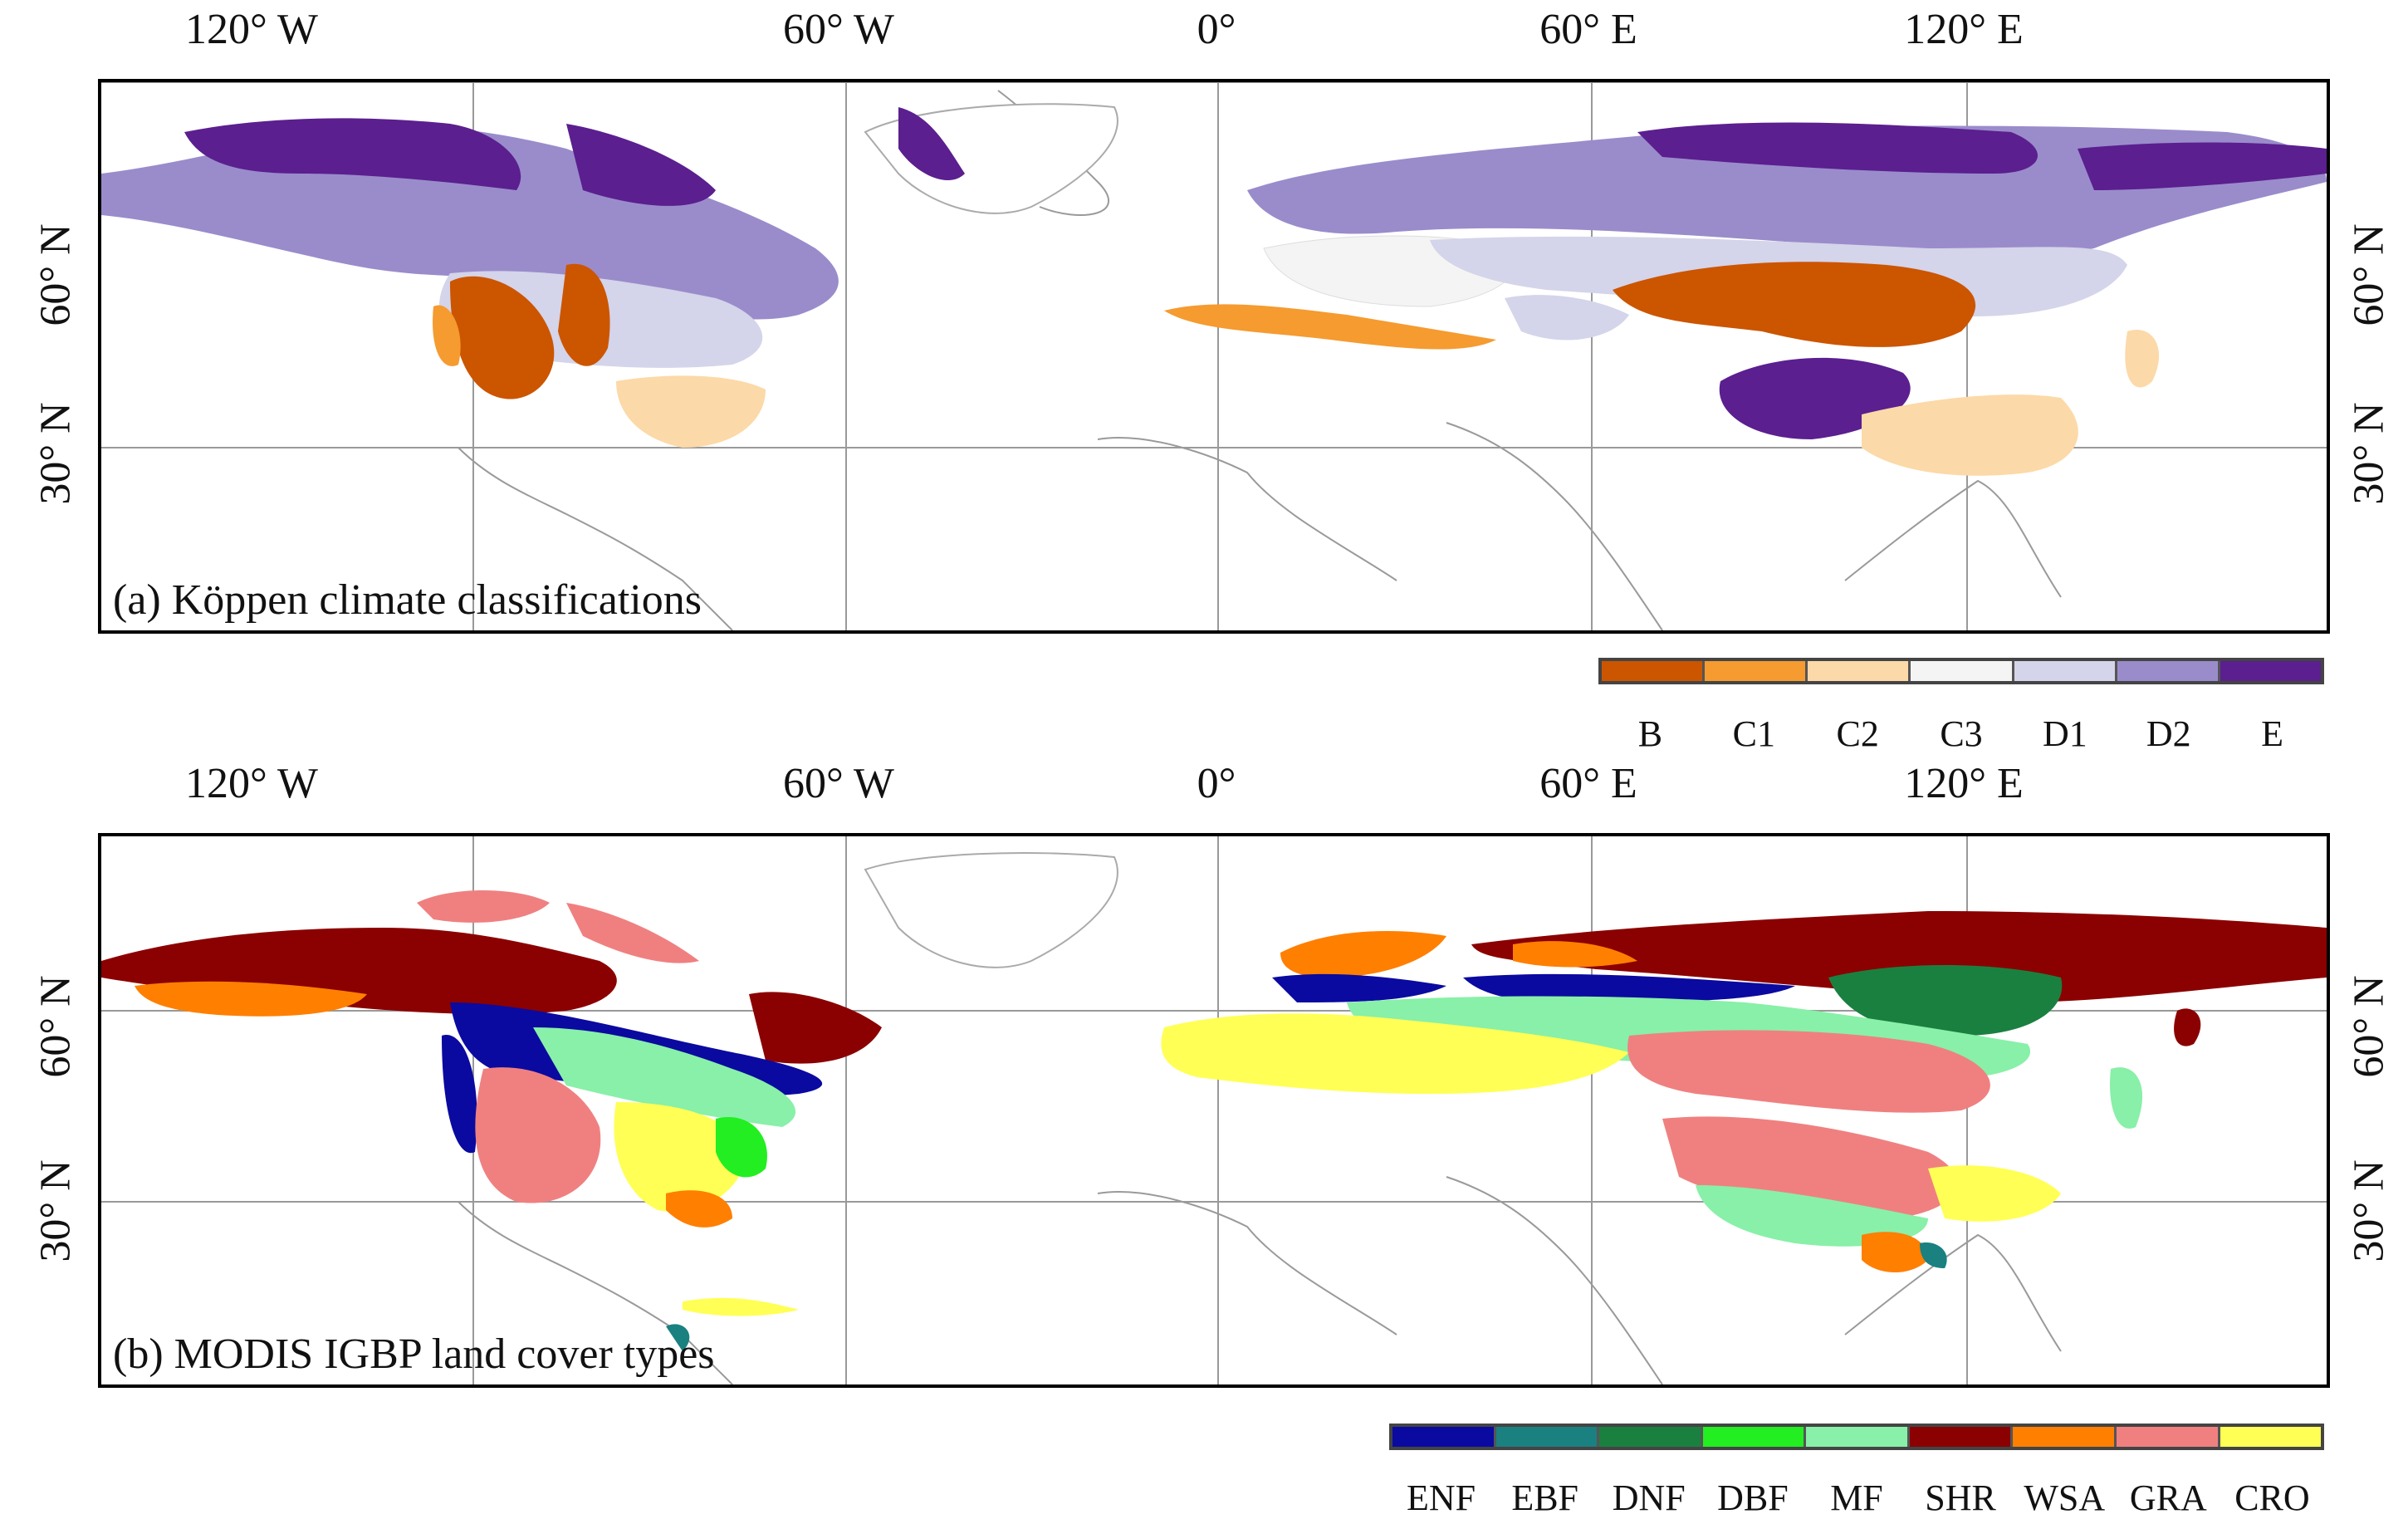  What do you see at coordinates (1753, 1498) in the screenshot?
I see `legend-b-label: DBF` at bounding box center [1753, 1498].